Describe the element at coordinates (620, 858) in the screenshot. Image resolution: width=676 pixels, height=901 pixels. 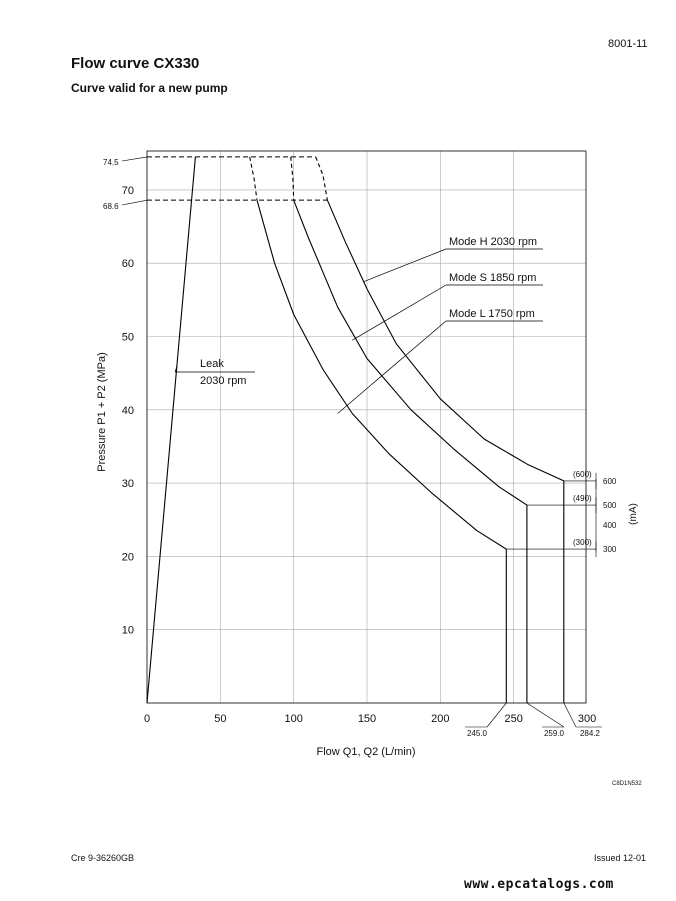
I see `issue-date: Issued 12-01` at that location.